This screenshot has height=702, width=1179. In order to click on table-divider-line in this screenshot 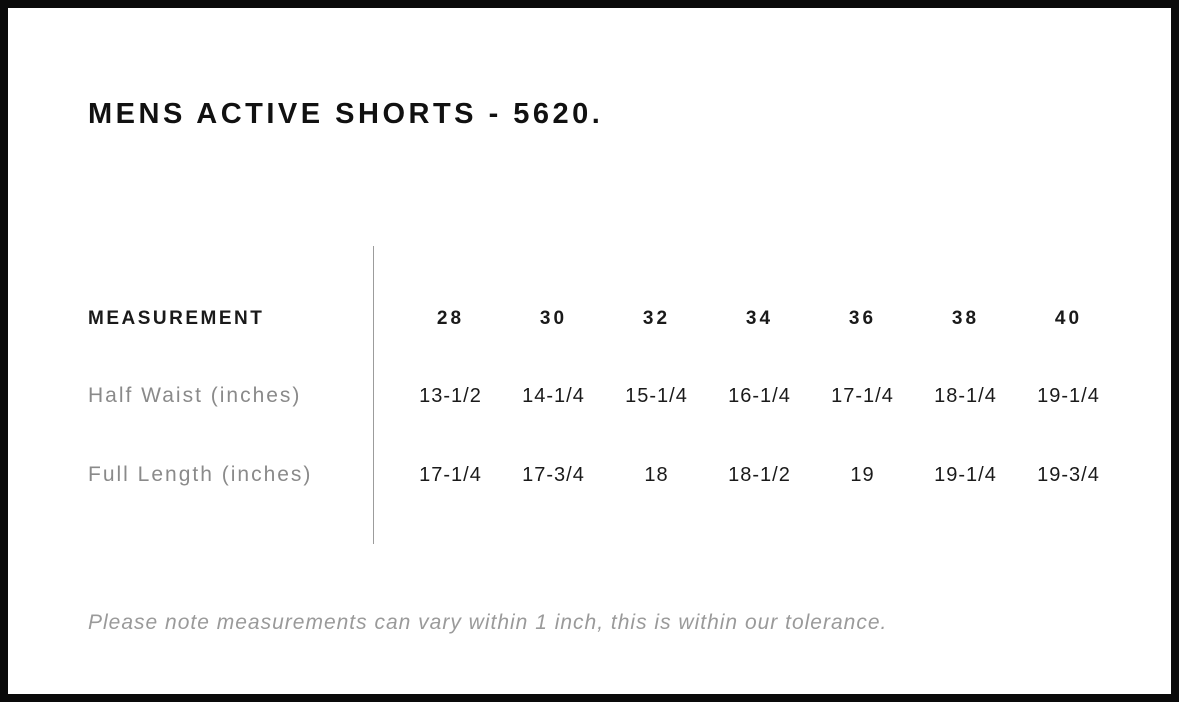, I will do `click(373, 395)`.